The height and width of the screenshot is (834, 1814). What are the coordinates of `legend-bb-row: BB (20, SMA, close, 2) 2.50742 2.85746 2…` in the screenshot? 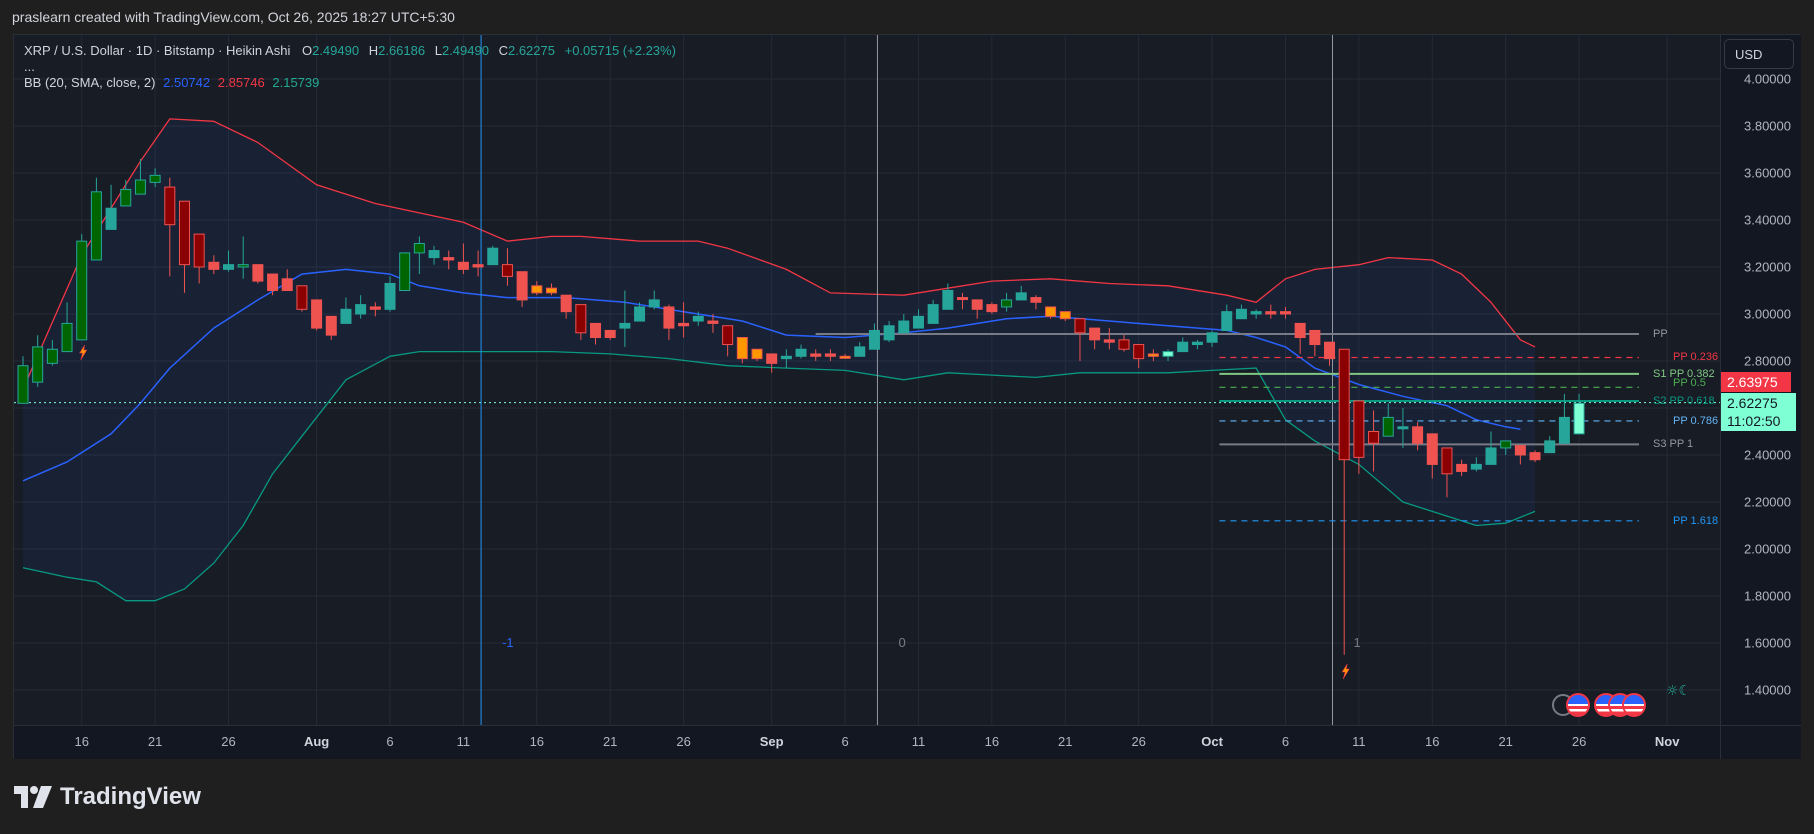 It's located at (350, 83).